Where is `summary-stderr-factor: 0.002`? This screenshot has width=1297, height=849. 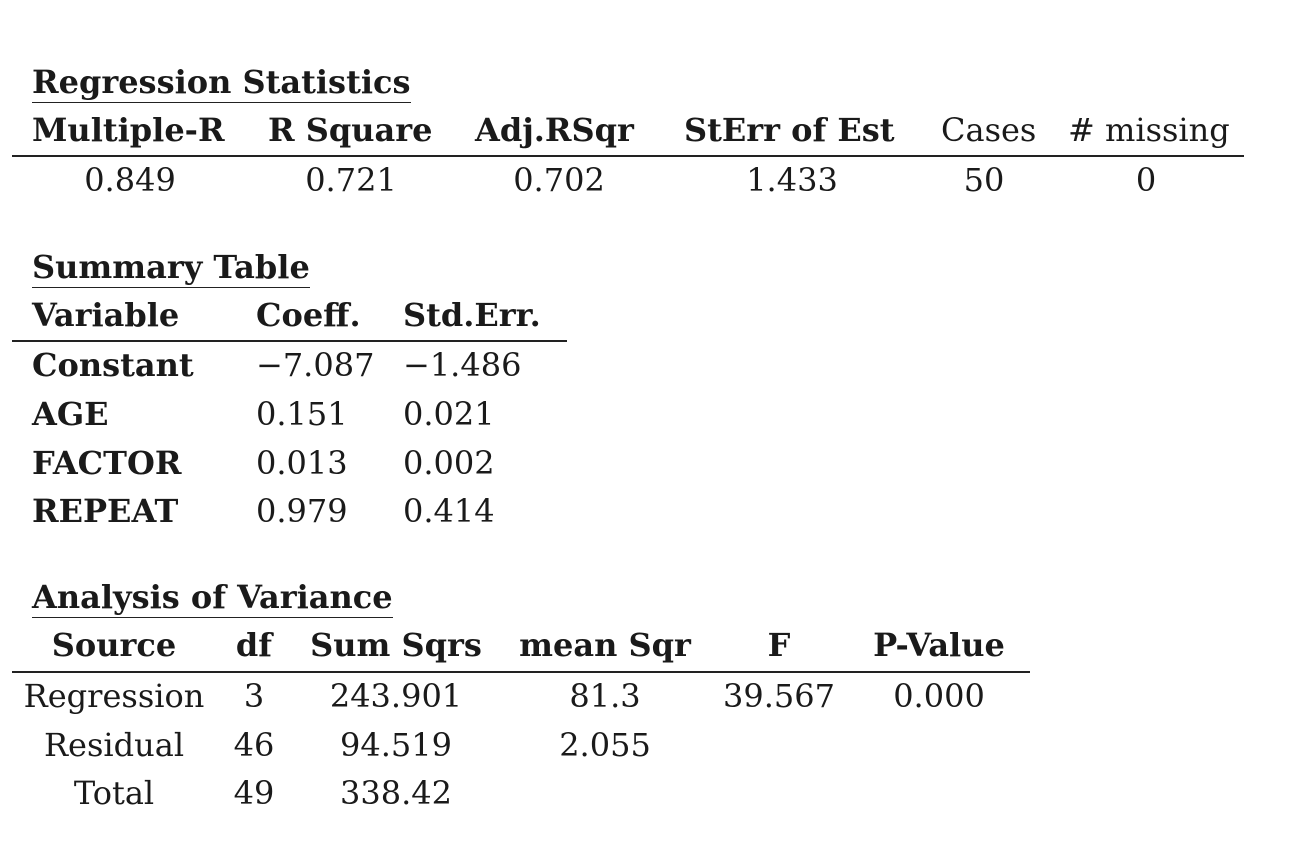 summary-stderr-factor: 0.002 is located at coordinates (449, 463).